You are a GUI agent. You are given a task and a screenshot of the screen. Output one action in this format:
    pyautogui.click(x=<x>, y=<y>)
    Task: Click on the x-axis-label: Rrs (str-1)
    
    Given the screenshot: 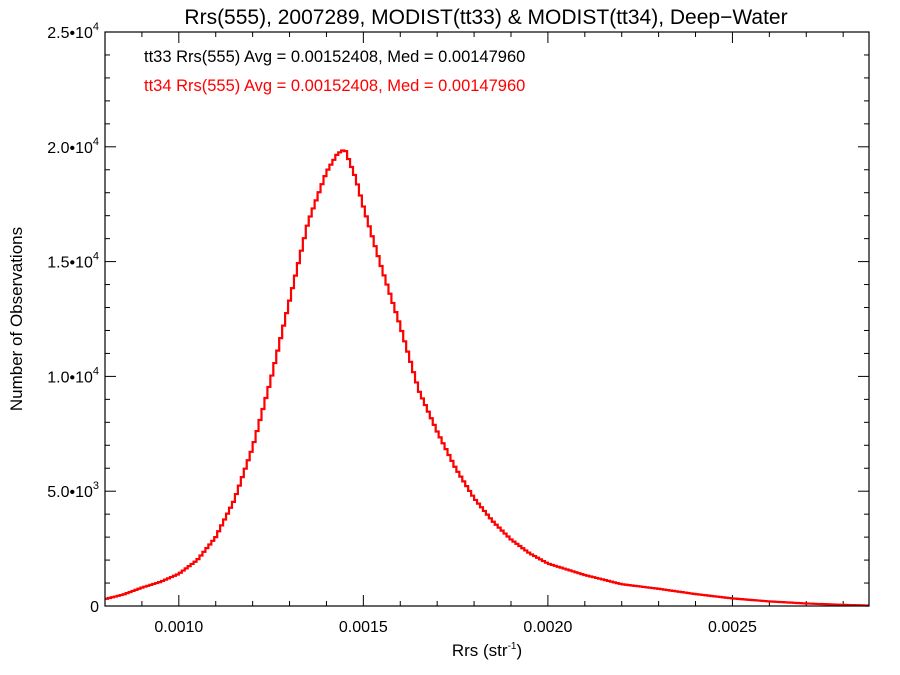 What is the action you would take?
    pyautogui.click(x=487, y=650)
    